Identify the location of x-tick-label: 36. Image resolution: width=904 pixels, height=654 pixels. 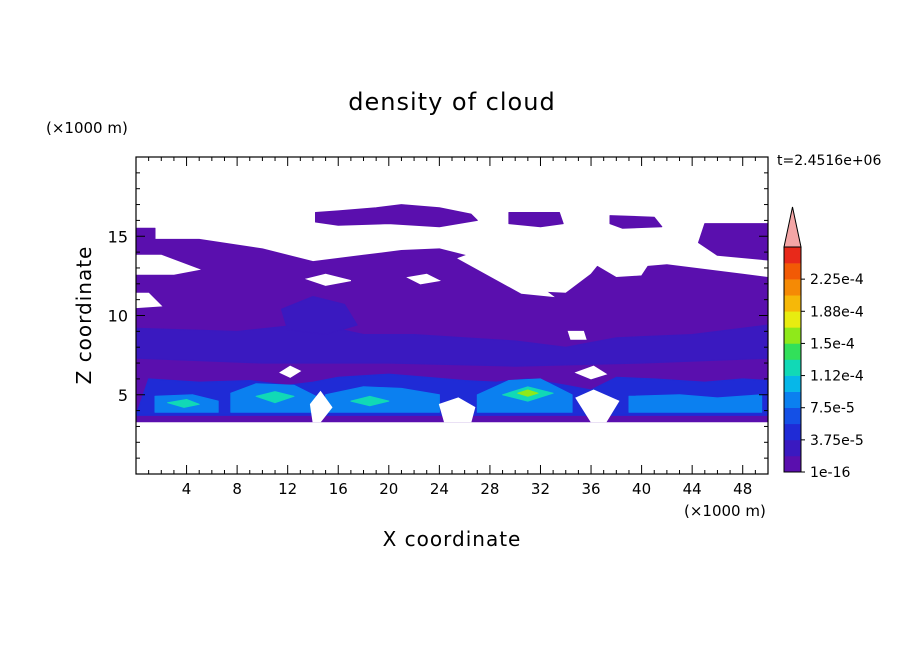
(590, 489).